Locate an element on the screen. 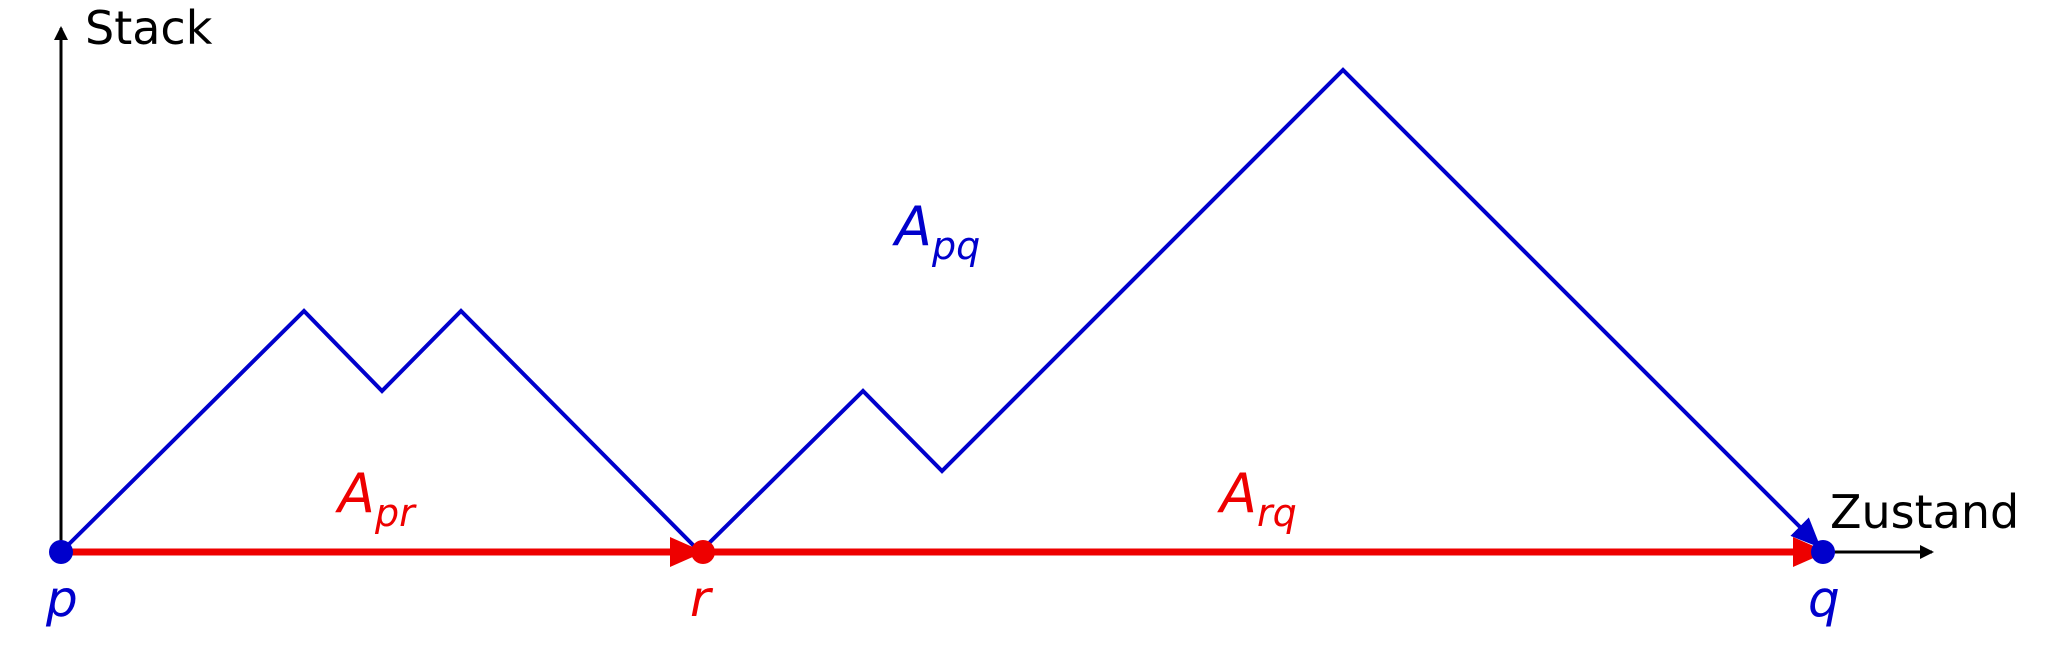 The width and height of the screenshot is (2067, 658). y-axis-label: Stack is located at coordinates (149, 28).